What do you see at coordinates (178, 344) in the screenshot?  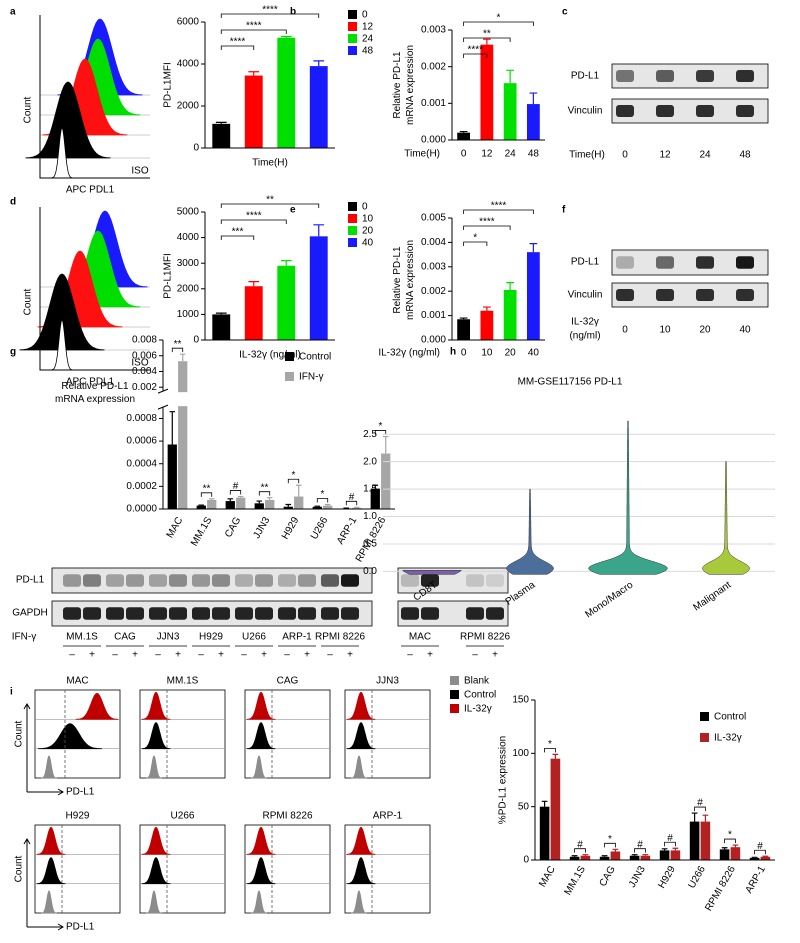 I see `significance-label: **` at bounding box center [178, 344].